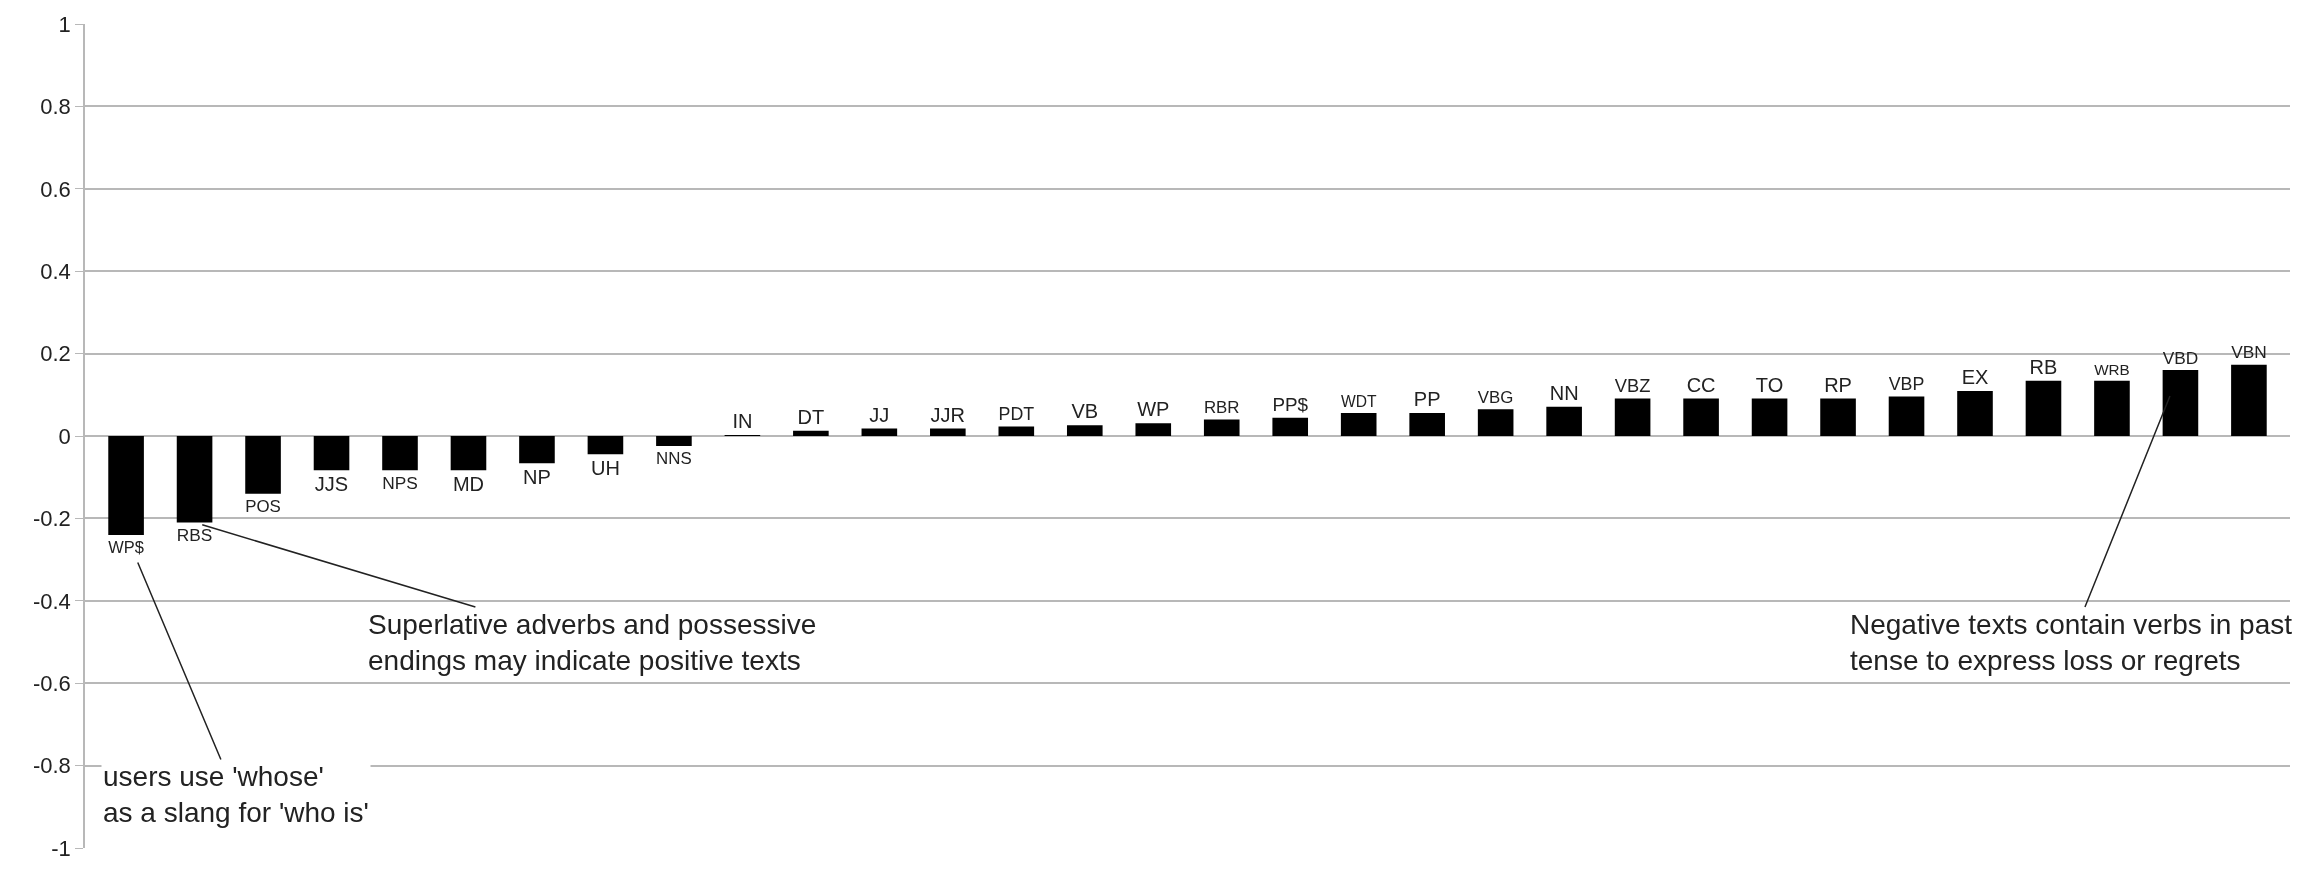 The width and height of the screenshot is (2315, 873). I want to click on x-tick-label: EX, so click(1975, 377).